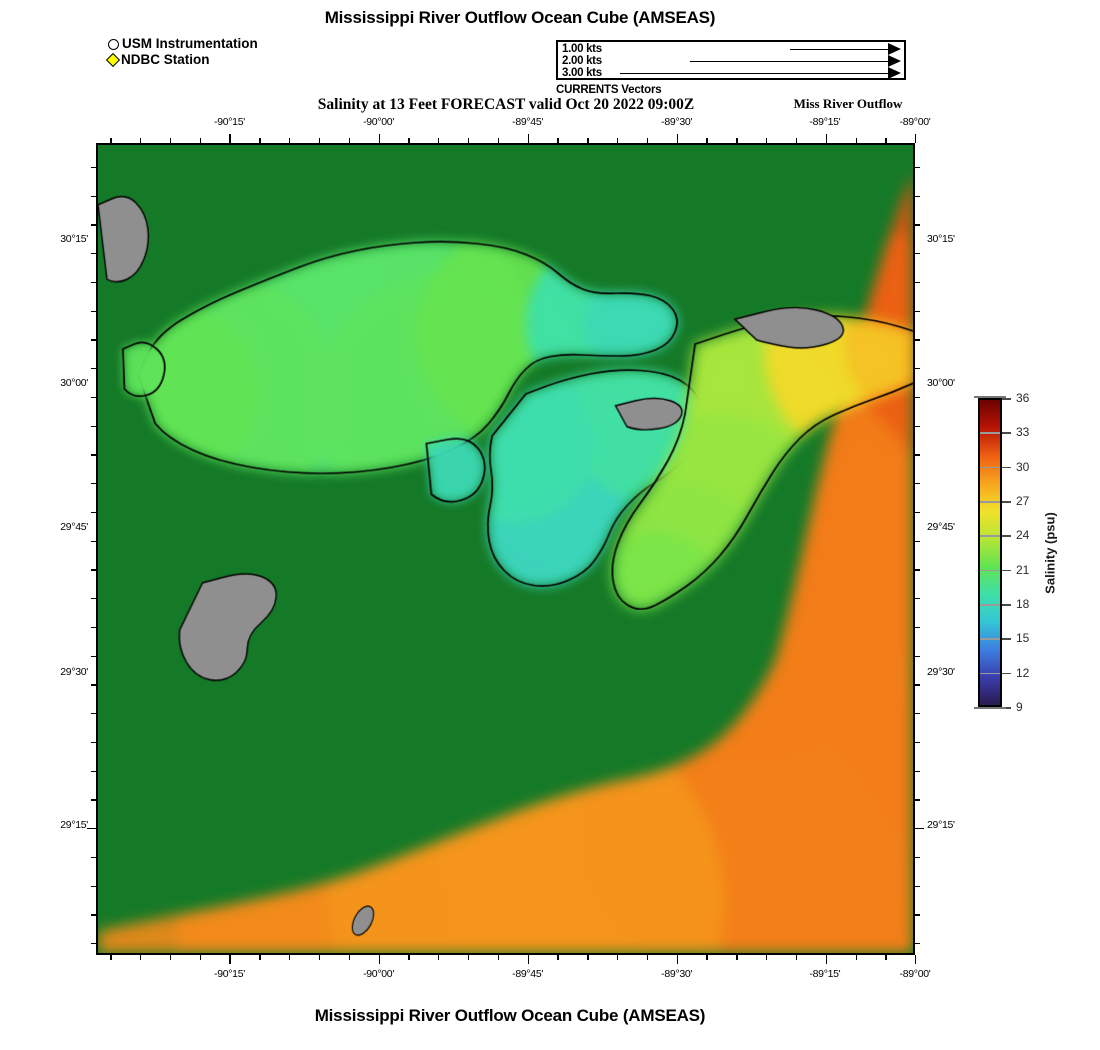  I want to click on axis-label-y: 30°15', so click(74, 238).